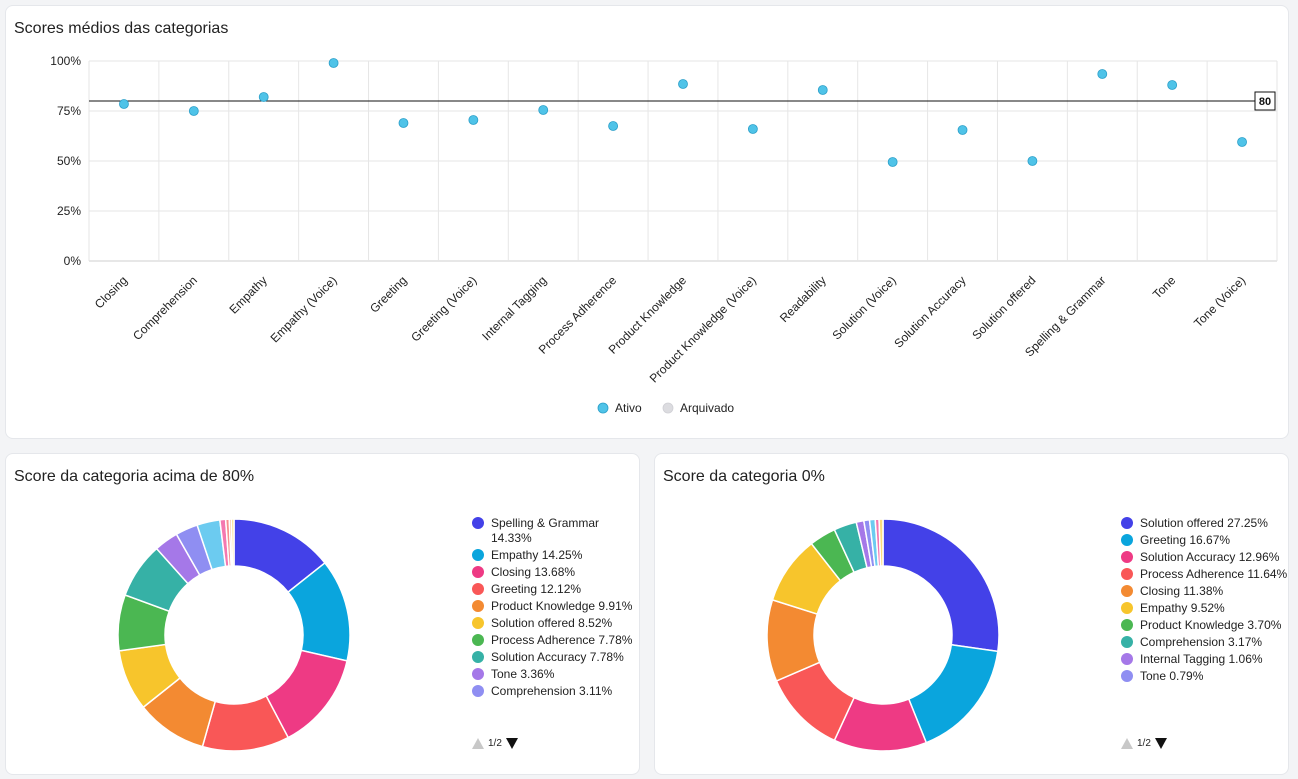 Image resolution: width=1298 pixels, height=779 pixels. What do you see at coordinates (1201, 642) in the screenshot?
I see `legend-label: Comprehension 3.17%` at bounding box center [1201, 642].